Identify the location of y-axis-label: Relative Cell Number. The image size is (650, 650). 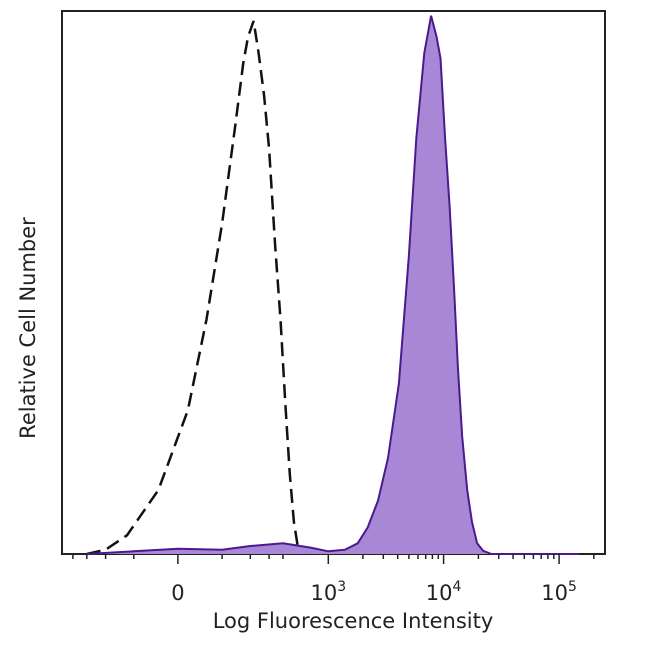
(28, 328).